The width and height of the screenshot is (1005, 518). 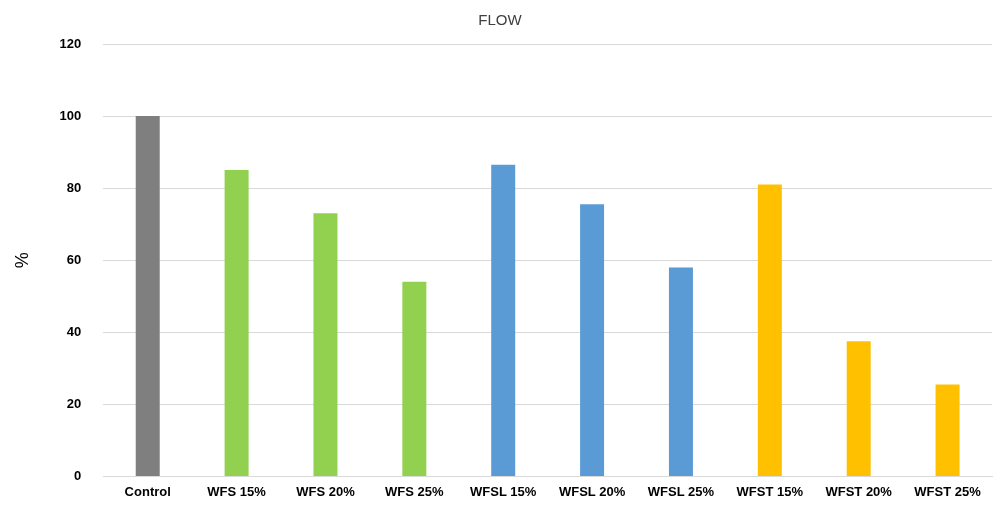 I want to click on x-tick-label: WFST 20%, so click(x=859, y=491).